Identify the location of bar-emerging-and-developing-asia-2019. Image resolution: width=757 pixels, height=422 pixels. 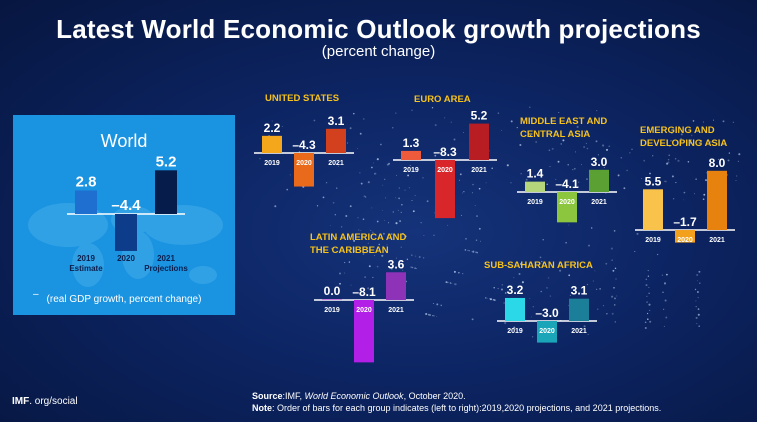
(653, 209).